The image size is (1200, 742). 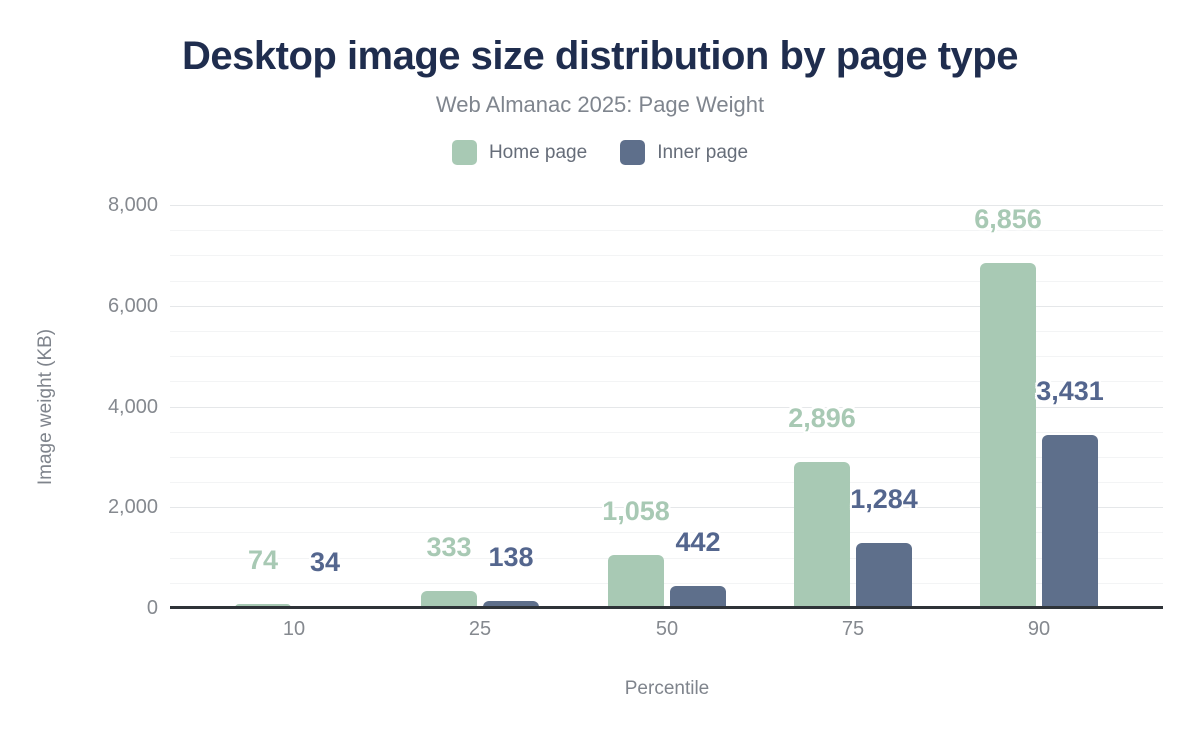 I want to click on value-label-home-page-p75: 2,896, so click(x=822, y=418).